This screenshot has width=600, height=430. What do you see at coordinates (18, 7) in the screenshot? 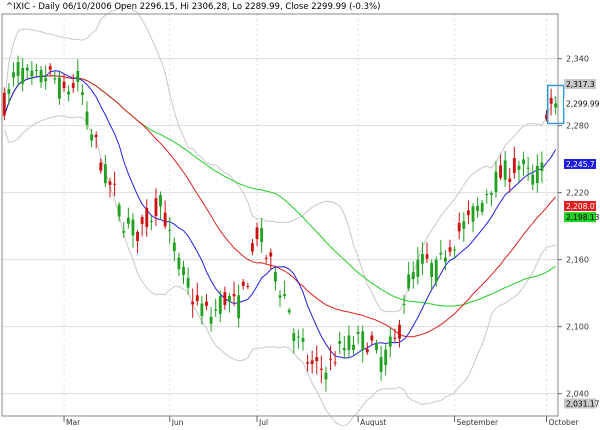
I see `header-symbol: ^IXIC` at bounding box center [18, 7].